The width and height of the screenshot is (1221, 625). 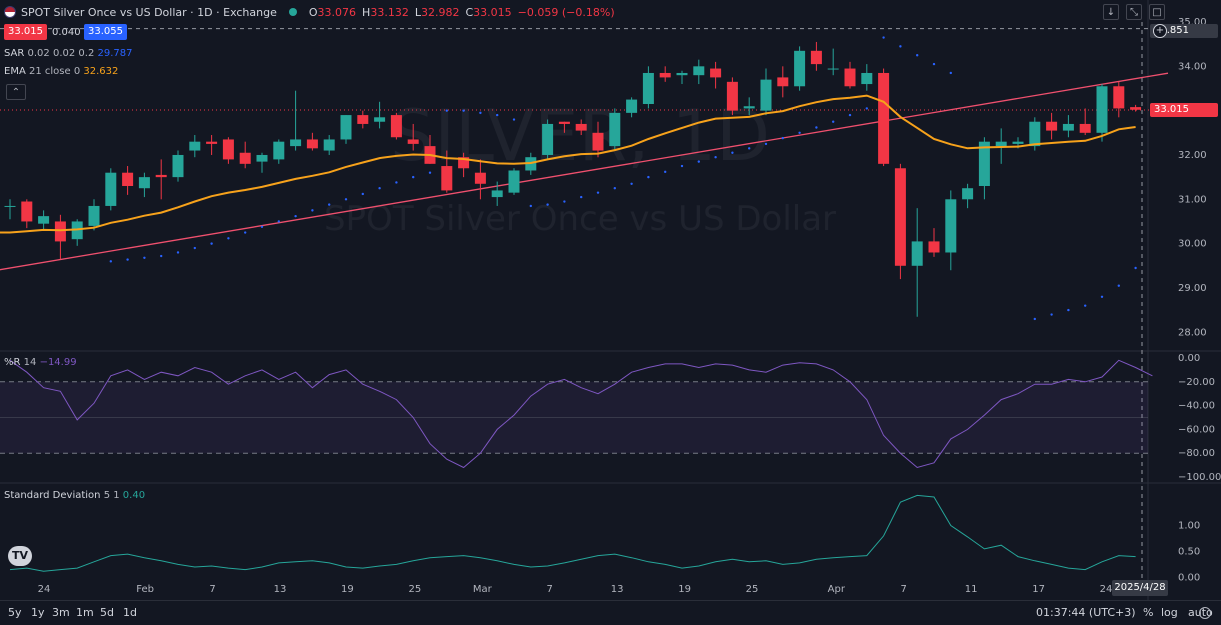 I want to click on wr-name: %R, so click(x=12, y=362).